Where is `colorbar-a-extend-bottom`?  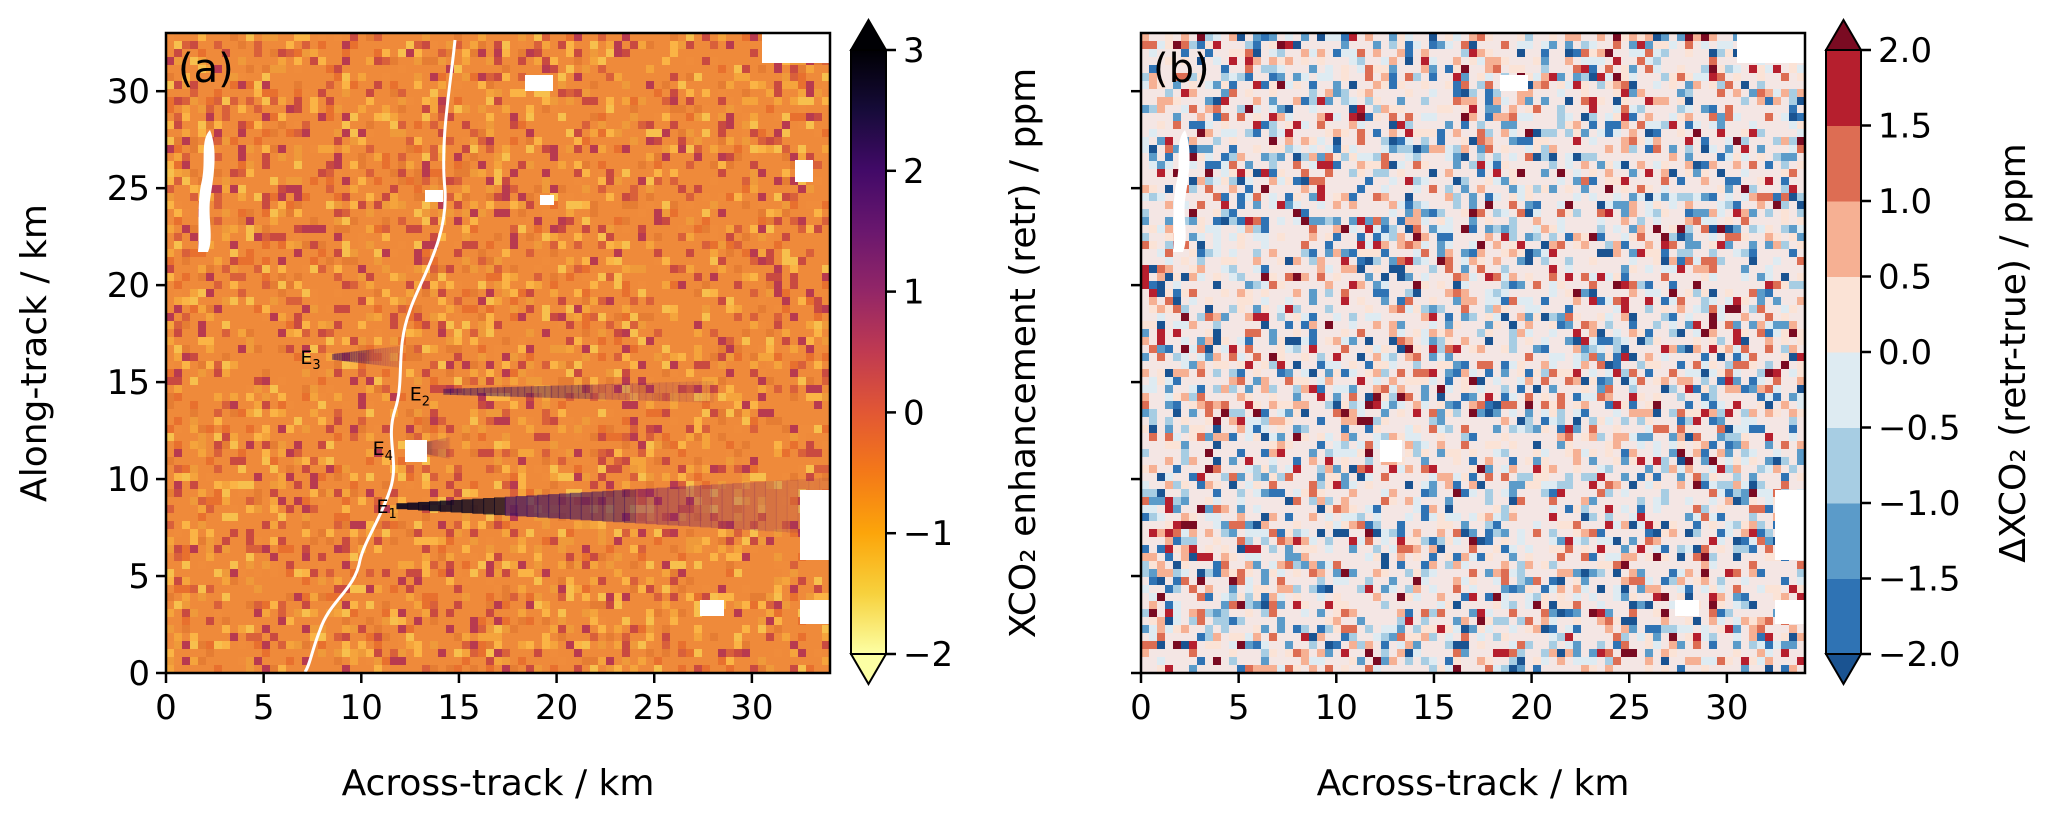 colorbar-a-extend-bottom is located at coordinates (868, 669).